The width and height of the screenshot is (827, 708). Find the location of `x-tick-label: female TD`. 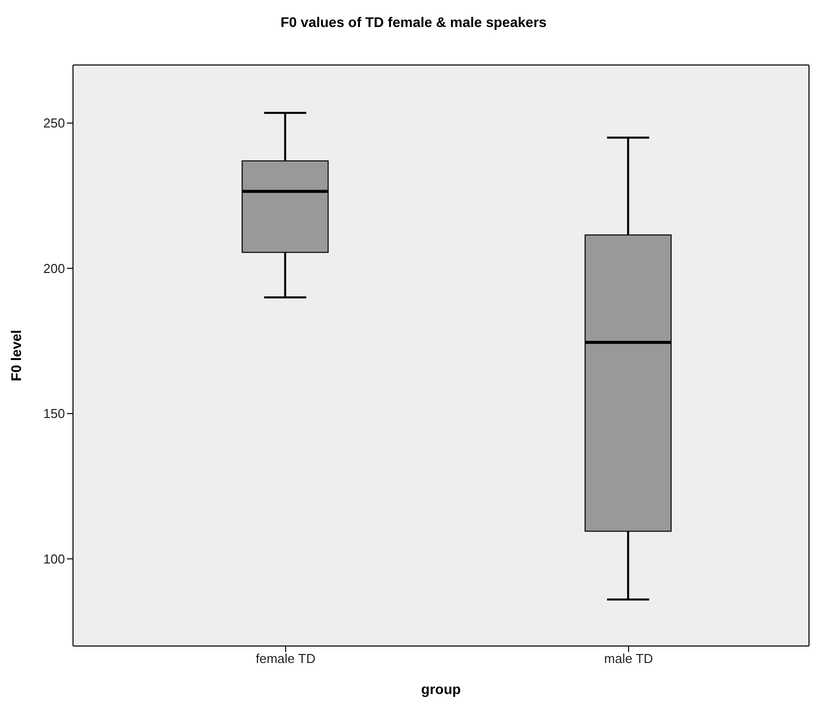

x-tick-label: female TD is located at coordinates (286, 658).